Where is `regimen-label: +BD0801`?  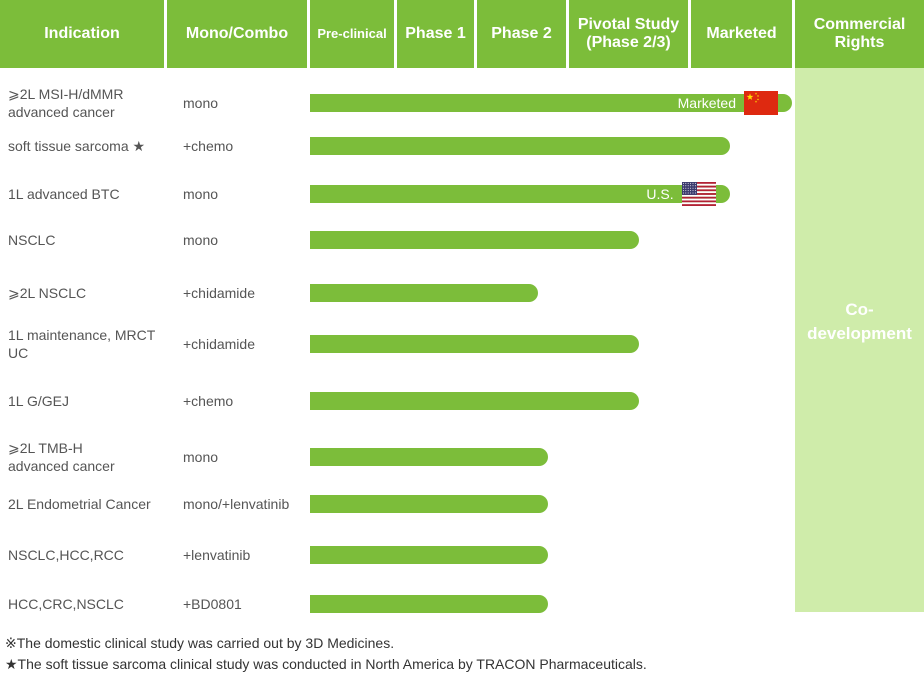
regimen-label: +BD0801 is located at coordinates (212, 604).